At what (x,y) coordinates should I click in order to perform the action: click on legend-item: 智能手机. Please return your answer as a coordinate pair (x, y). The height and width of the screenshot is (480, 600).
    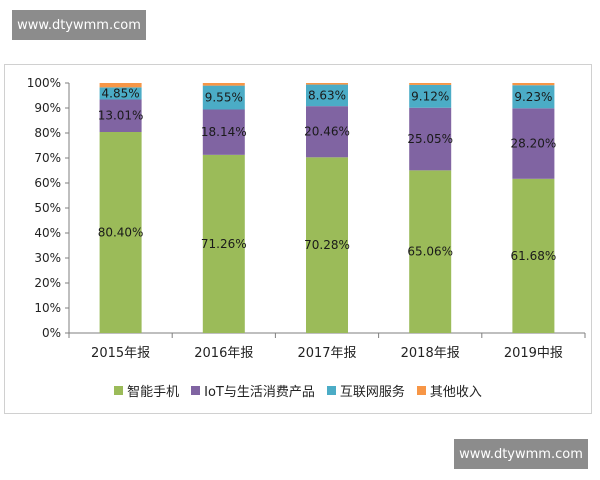
    Looking at the image, I should click on (146, 390).